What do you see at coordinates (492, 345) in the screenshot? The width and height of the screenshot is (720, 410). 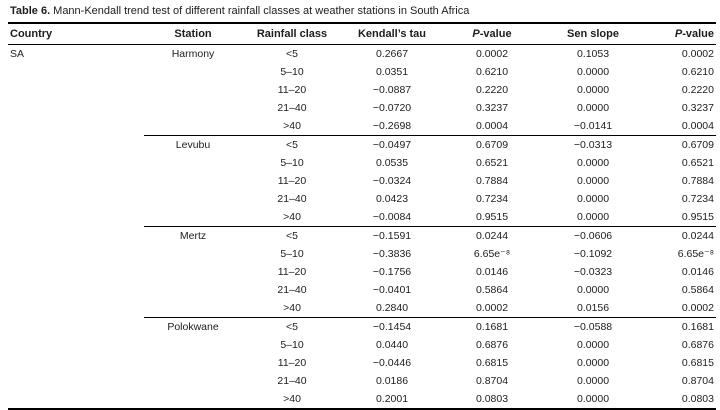 I see `cell-p-value-1: 0.6876` at bounding box center [492, 345].